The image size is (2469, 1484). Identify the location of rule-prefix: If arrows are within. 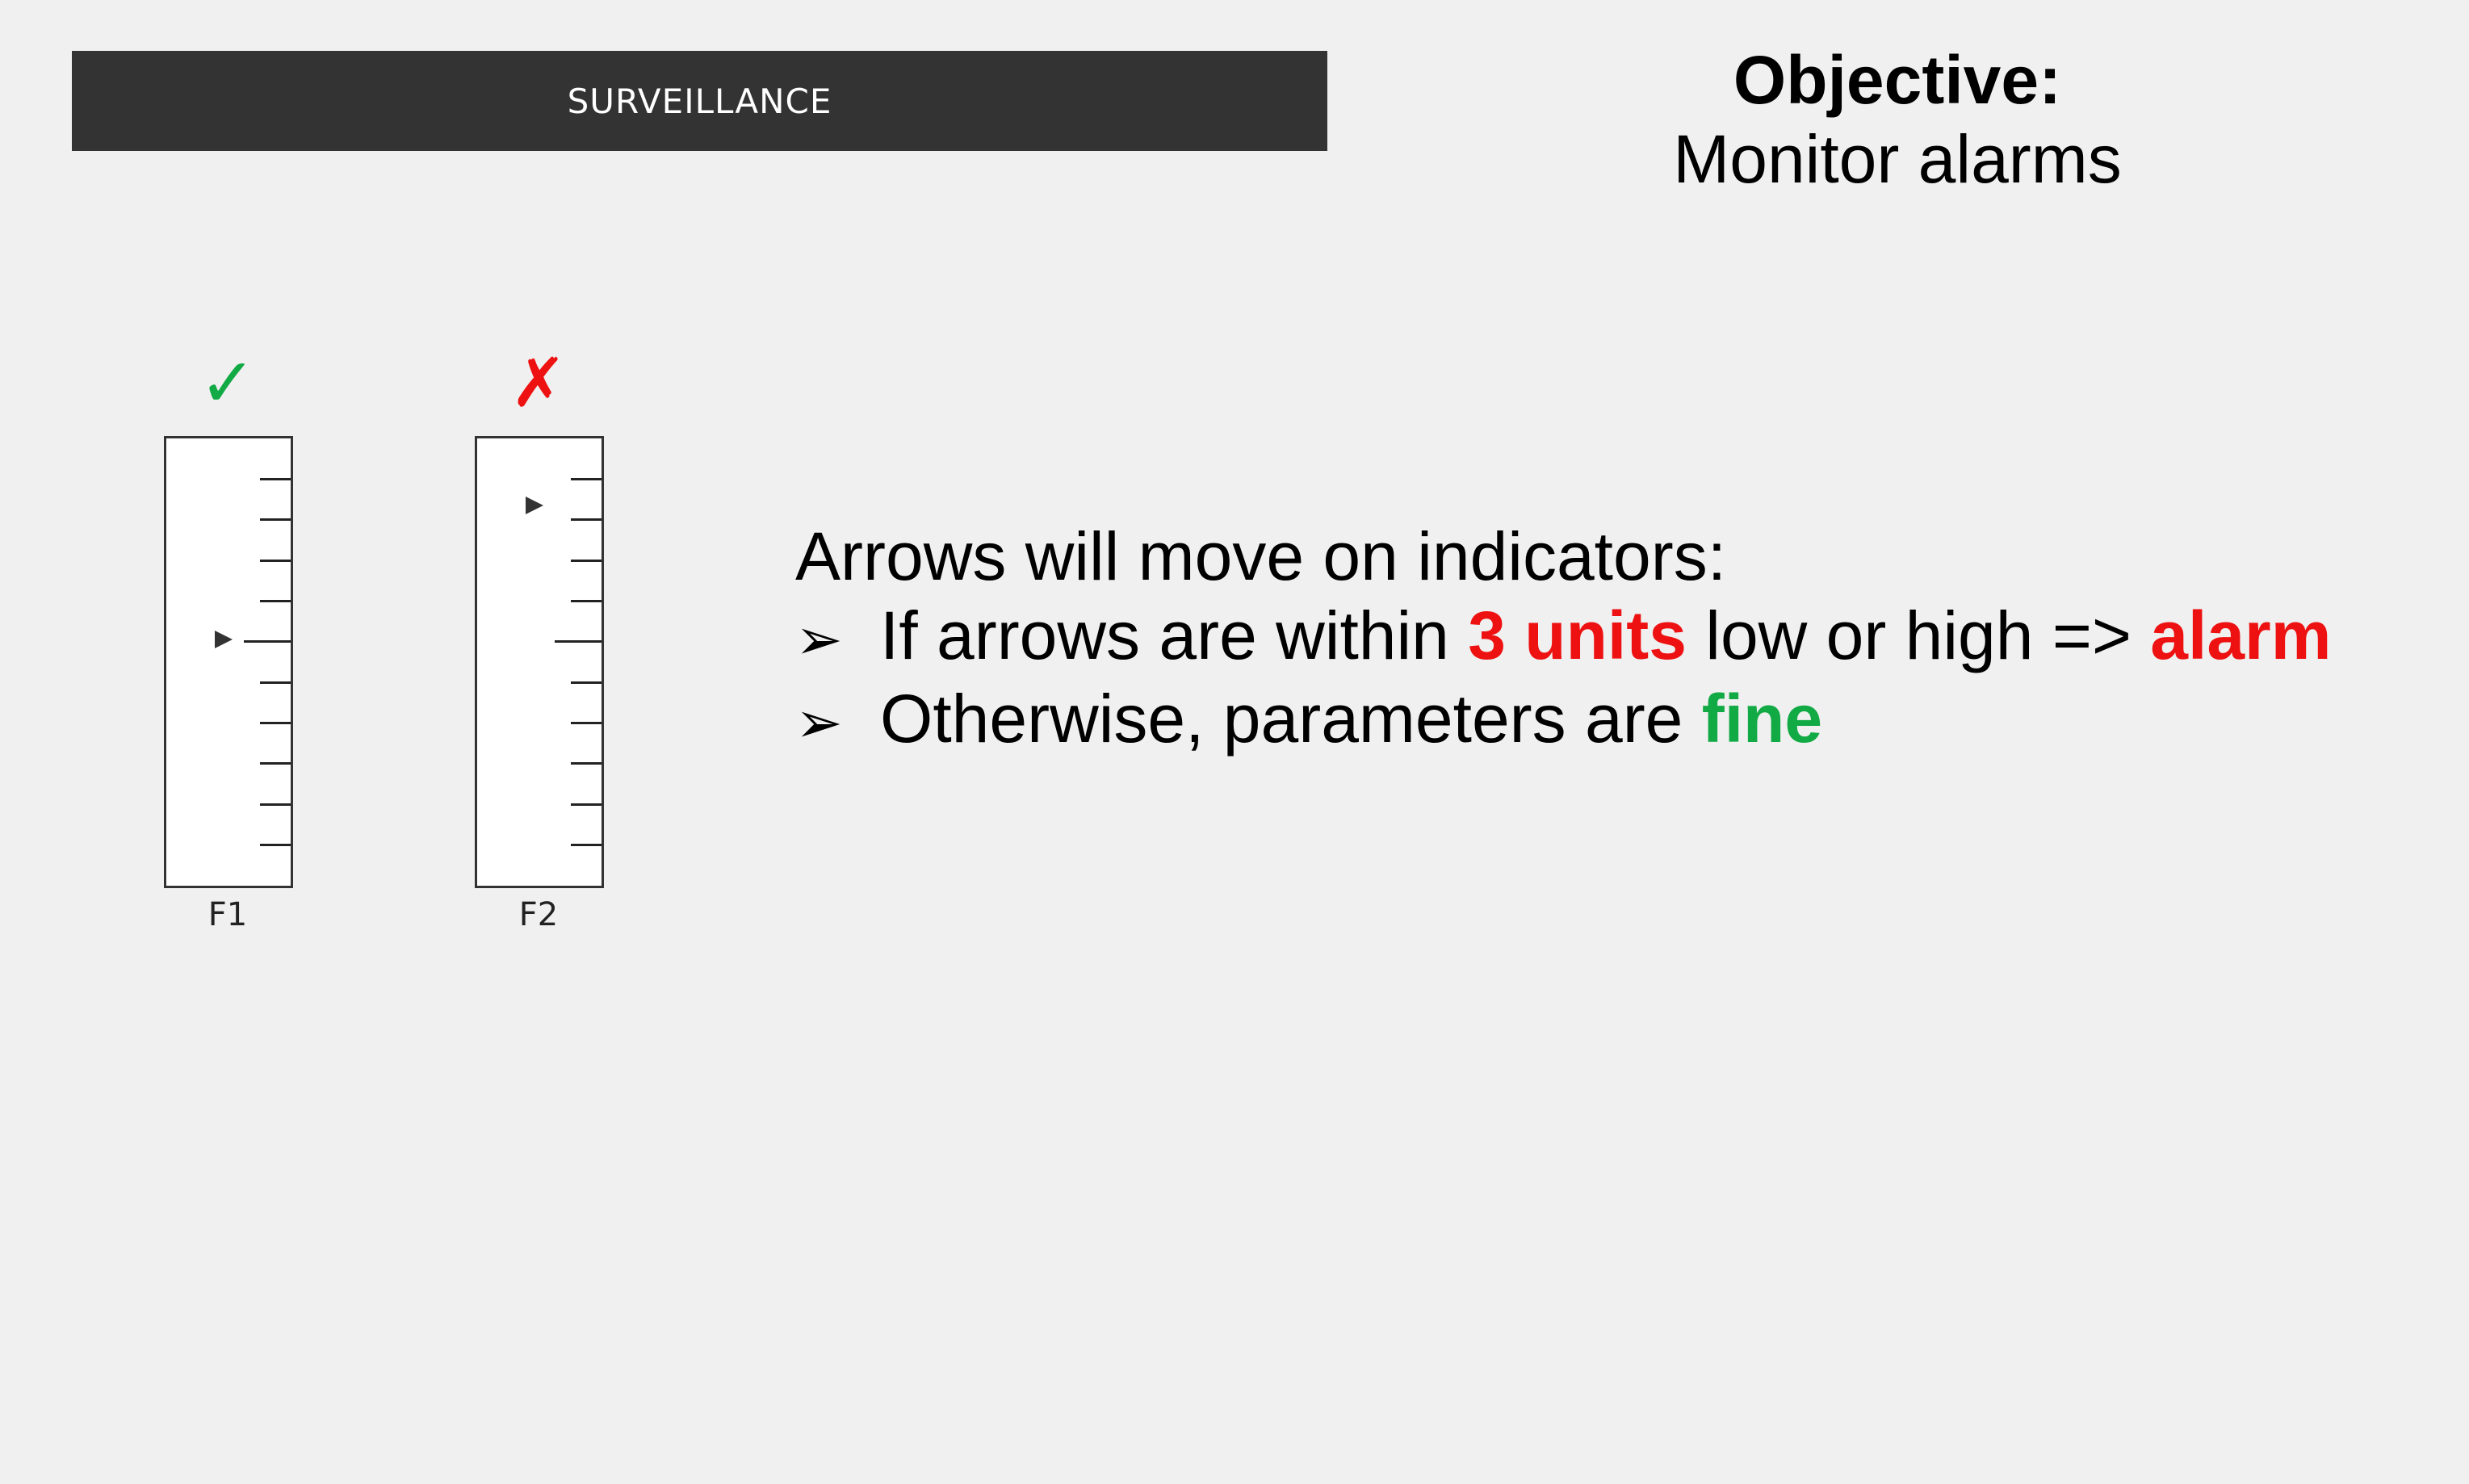
(1174, 635).